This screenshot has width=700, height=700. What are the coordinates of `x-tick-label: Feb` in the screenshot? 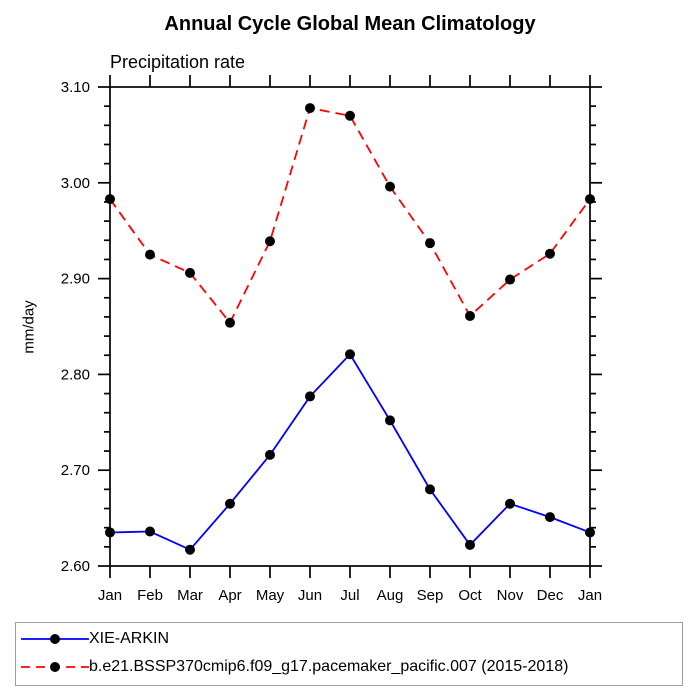 It's located at (150, 595).